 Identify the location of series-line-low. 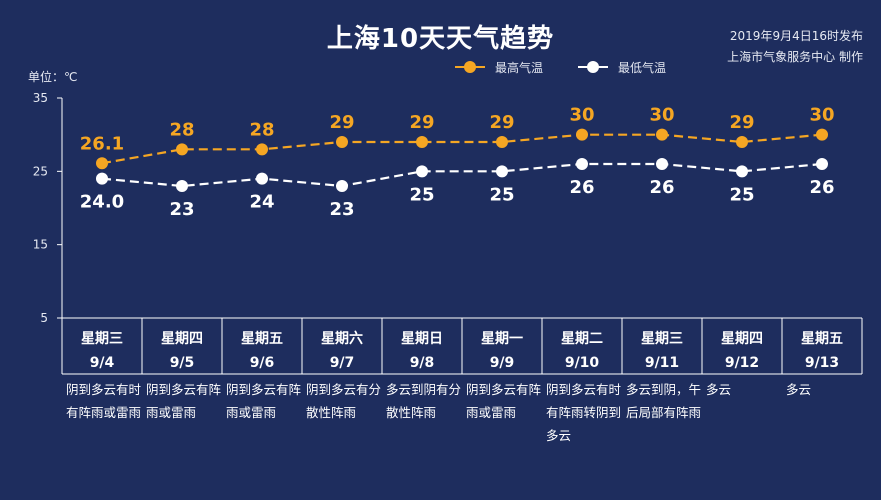
(462, 175).